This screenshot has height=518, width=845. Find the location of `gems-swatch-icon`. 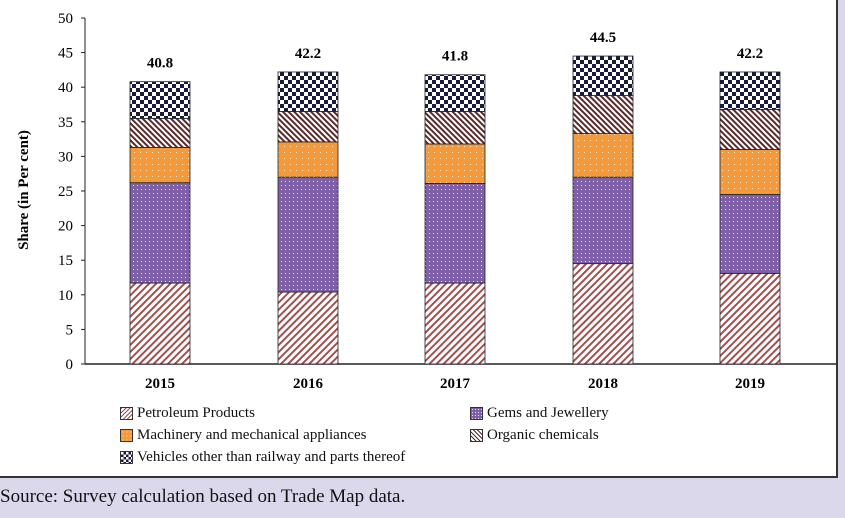

gems-swatch-icon is located at coordinates (476, 413).